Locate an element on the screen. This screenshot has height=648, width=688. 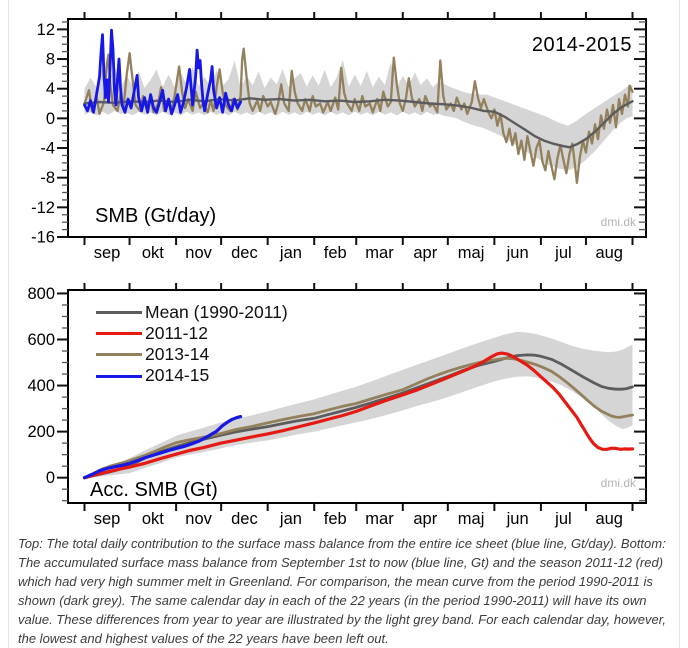
y-tick-label: -16 is located at coordinates (43, 238).